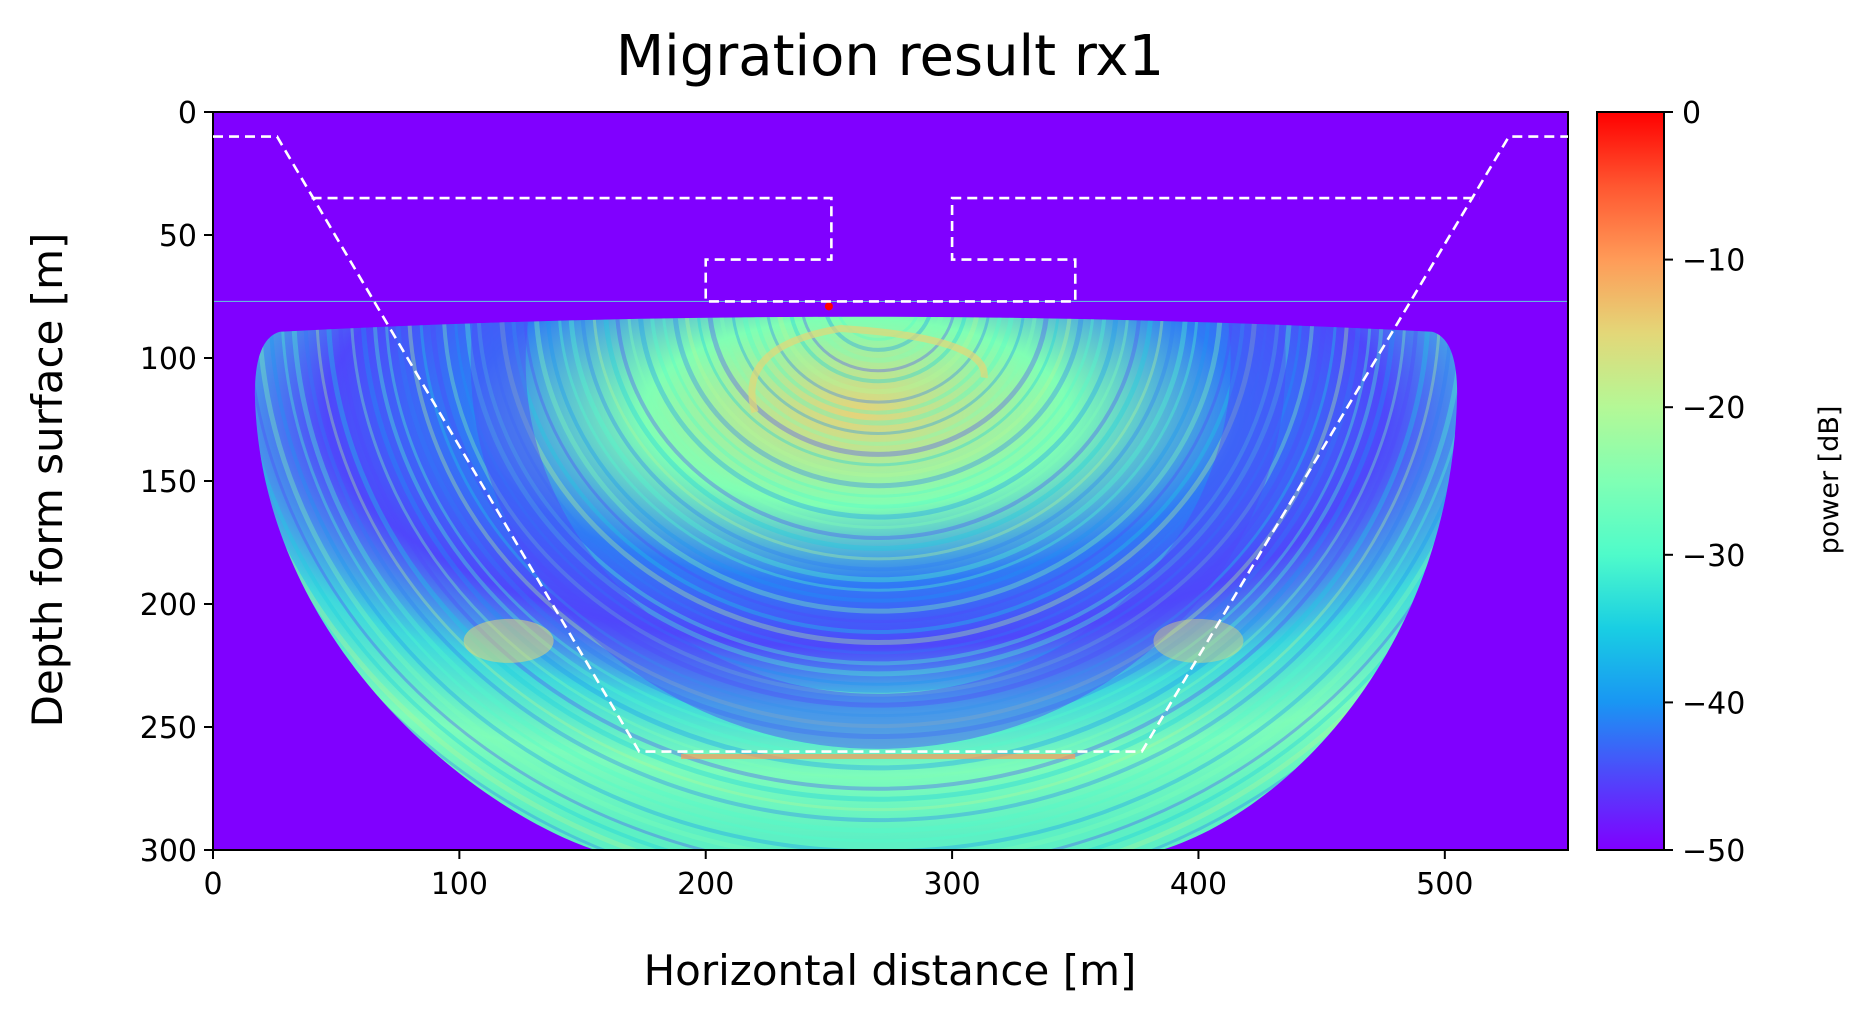 This screenshot has height=1023, width=1860. What do you see at coordinates (1198, 884) in the screenshot?
I see `x-tick-label: 400` at bounding box center [1198, 884].